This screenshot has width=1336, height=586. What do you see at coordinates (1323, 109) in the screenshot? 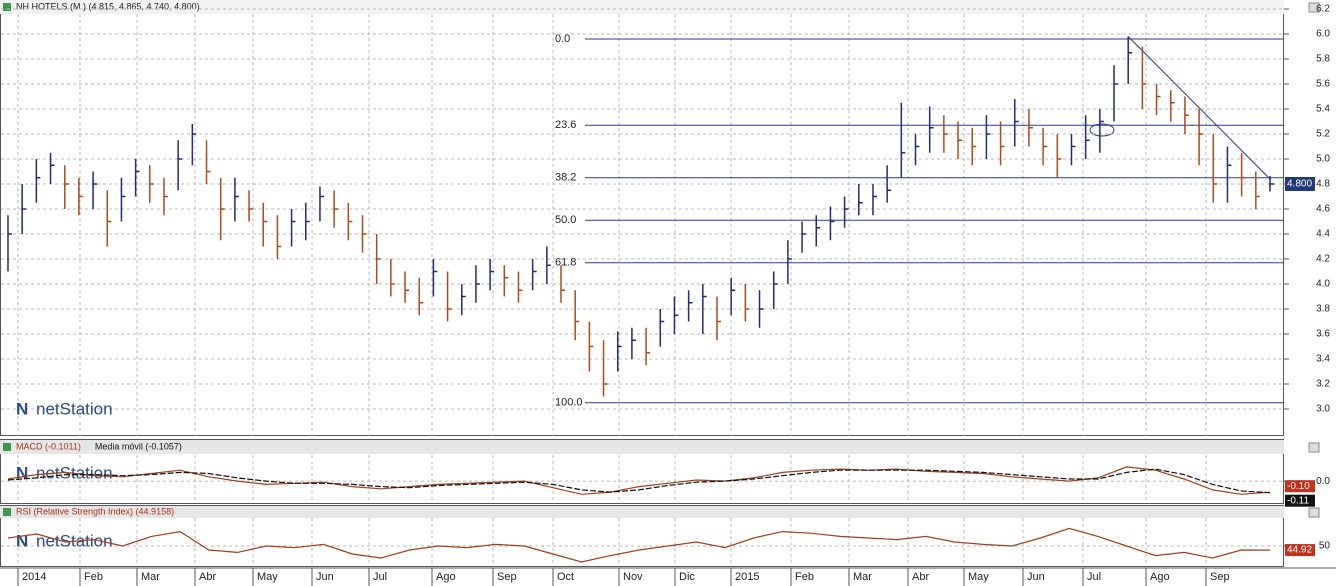
I see `y-tick-label: 5.4` at bounding box center [1323, 109].